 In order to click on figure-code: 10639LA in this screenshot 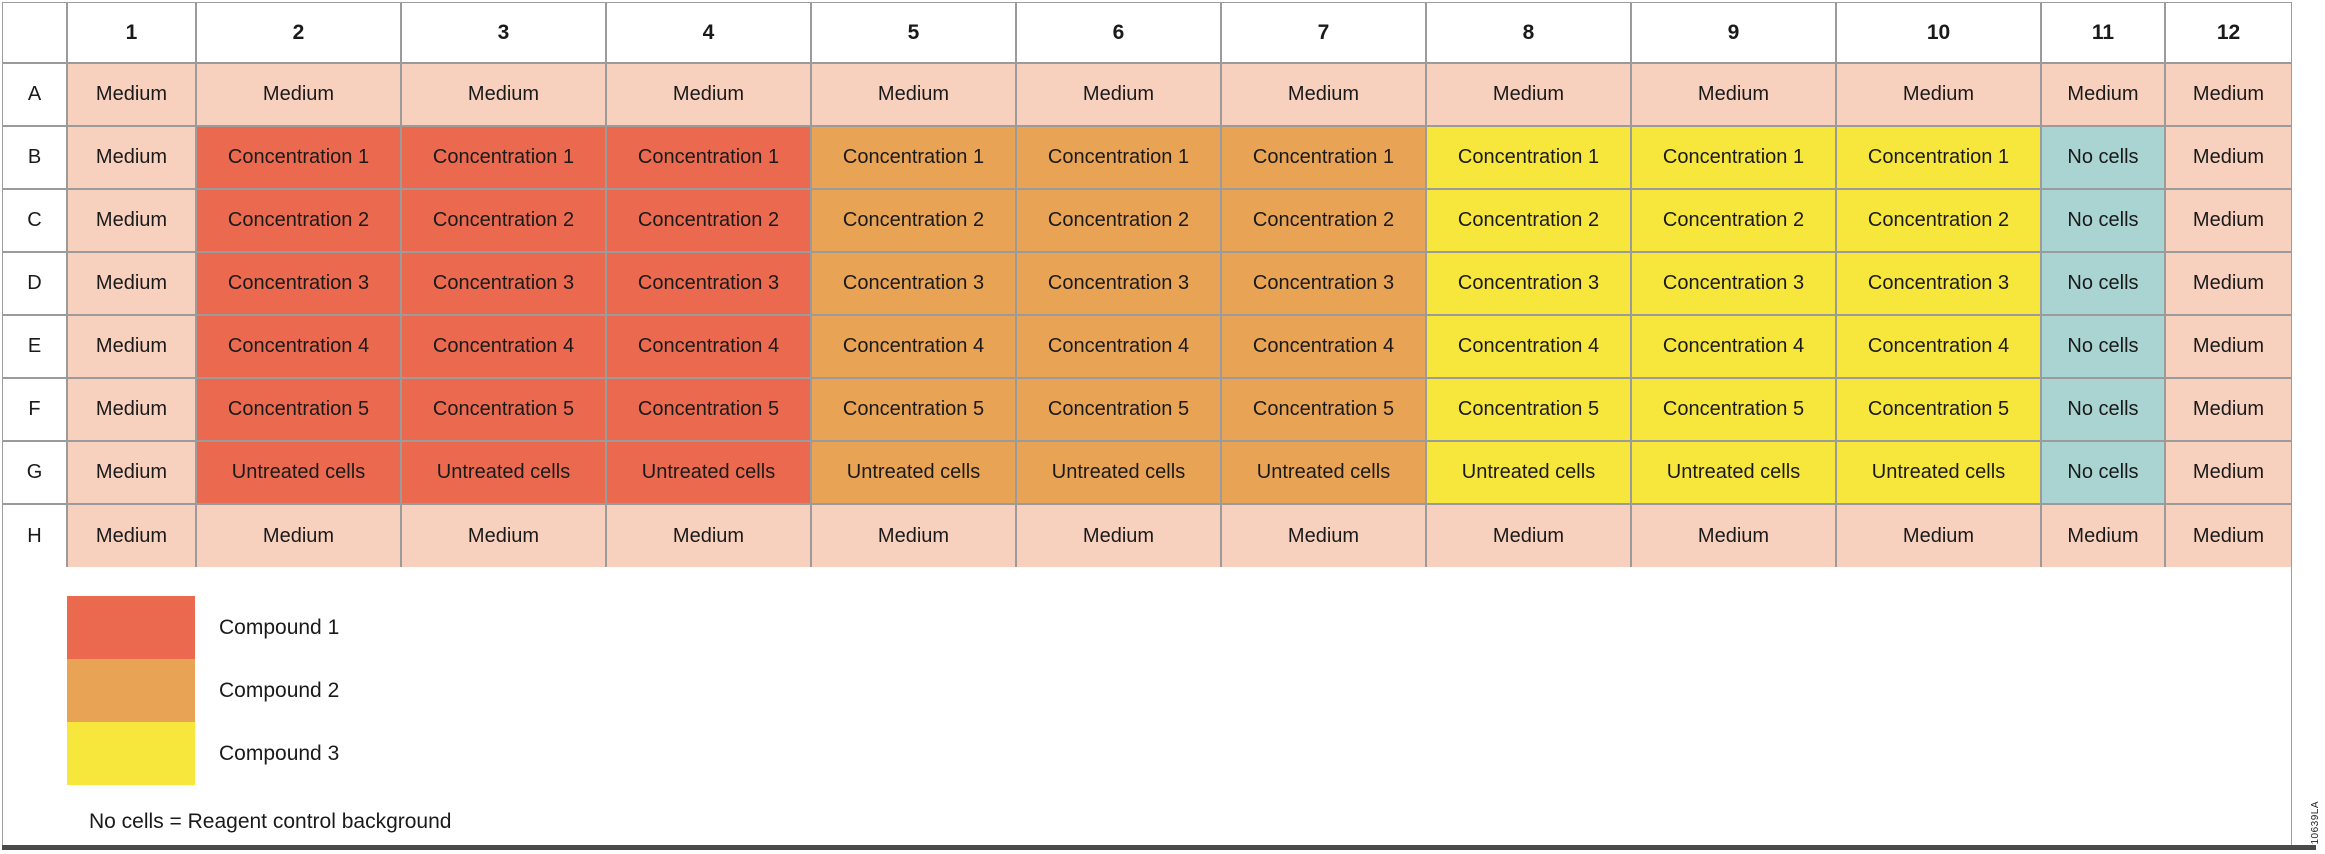, I will do `click(2315, 823)`.